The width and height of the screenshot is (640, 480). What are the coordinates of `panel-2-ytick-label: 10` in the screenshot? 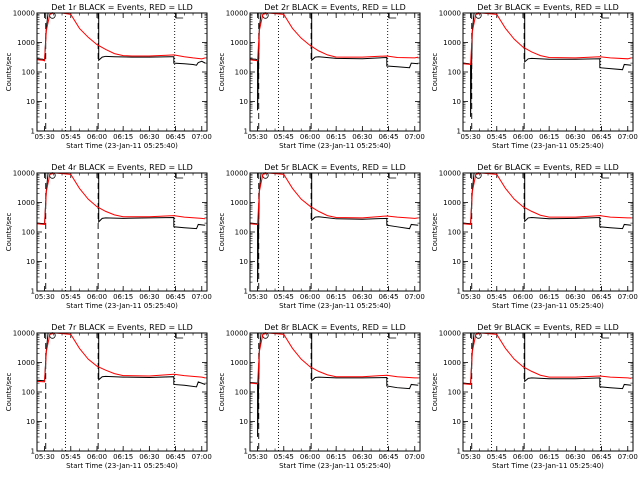 It's located at (243, 102).